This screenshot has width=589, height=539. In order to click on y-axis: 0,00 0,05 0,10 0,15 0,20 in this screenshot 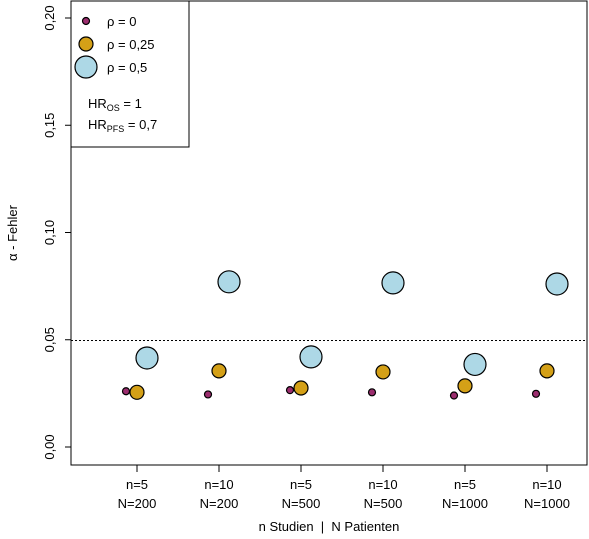, I will do `click(56, 232)`.